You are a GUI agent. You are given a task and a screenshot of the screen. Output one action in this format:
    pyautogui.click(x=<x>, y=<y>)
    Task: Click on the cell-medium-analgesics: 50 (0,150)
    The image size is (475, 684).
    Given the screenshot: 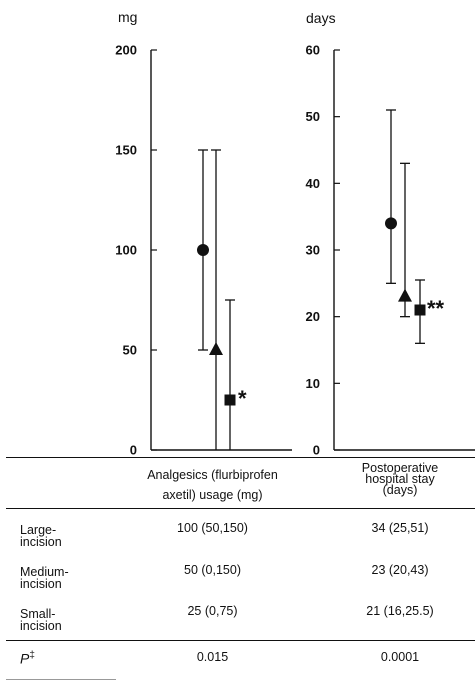 What is the action you would take?
    pyautogui.click(x=212, y=570)
    